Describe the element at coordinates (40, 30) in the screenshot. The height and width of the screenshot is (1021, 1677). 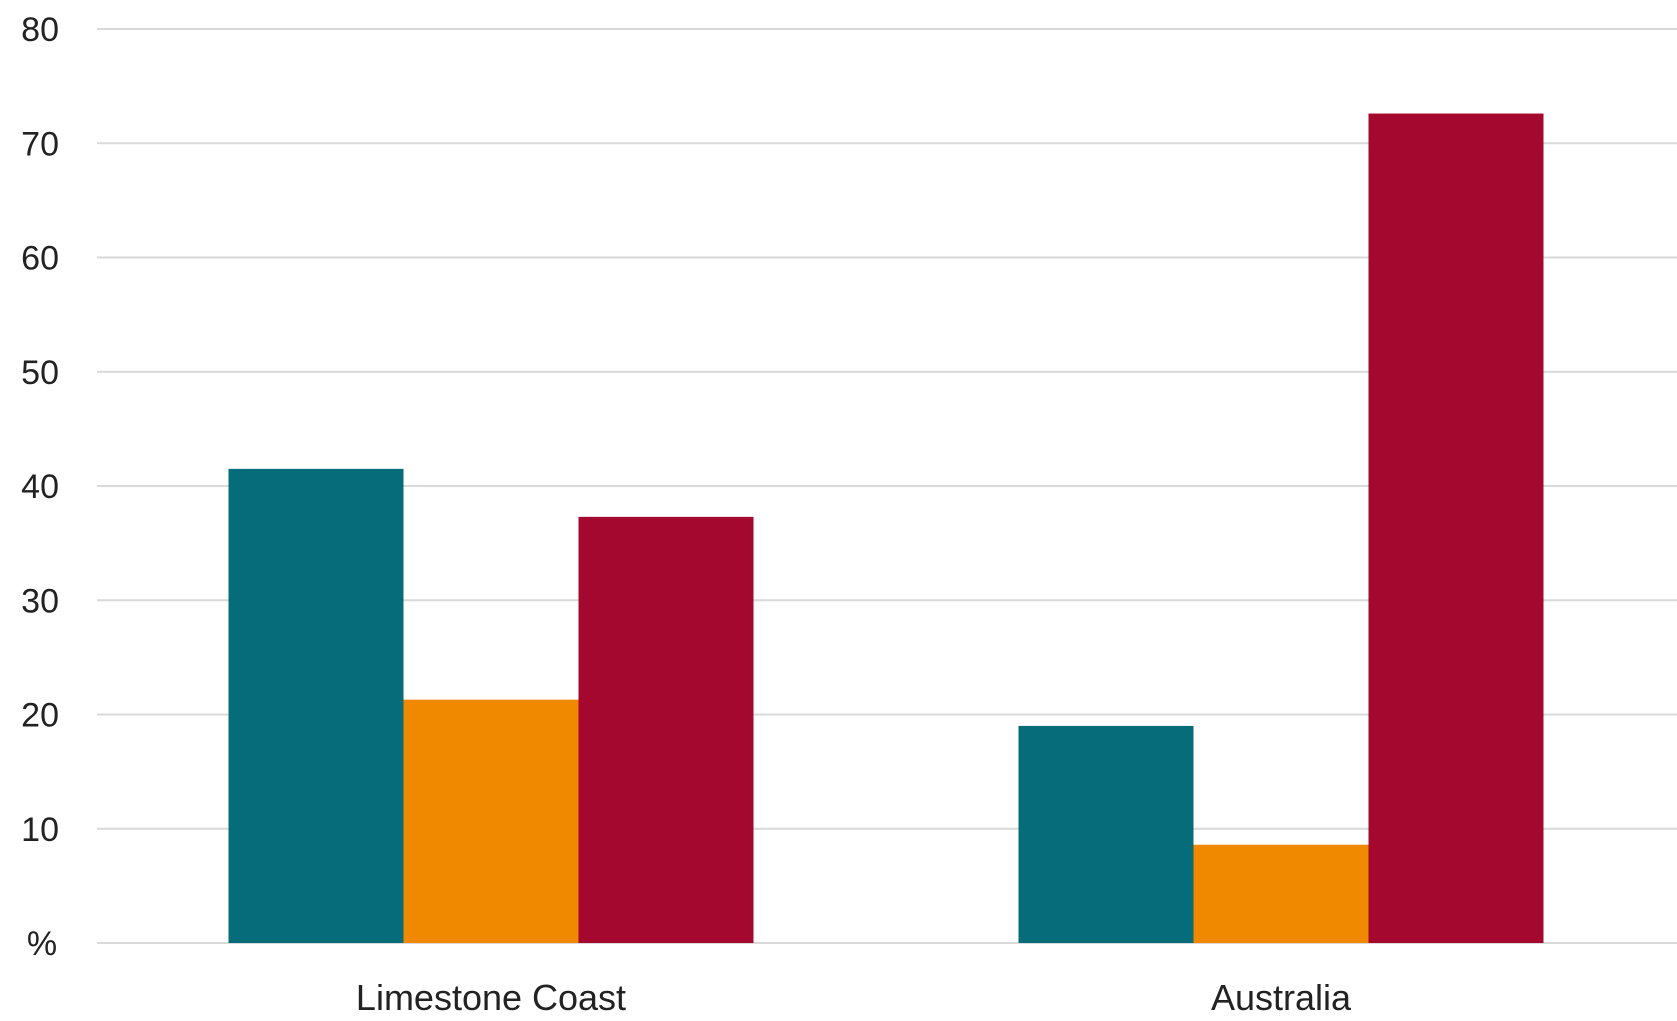
I see `y-tick-label: 80` at that location.